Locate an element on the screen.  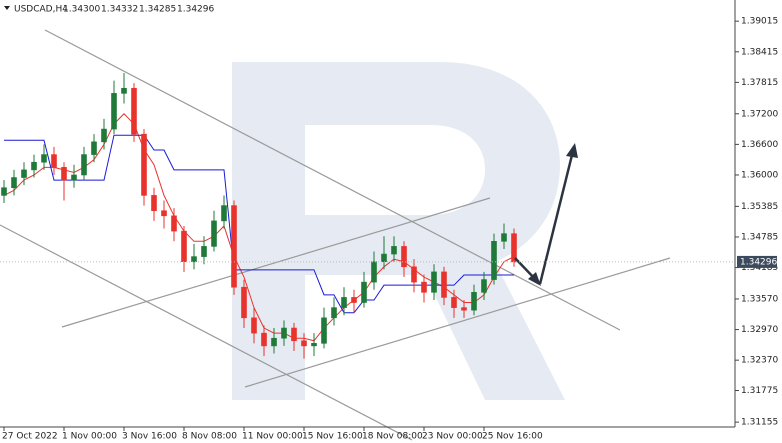
y-tick-label: 1.34785 is located at coordinates (759, 237).